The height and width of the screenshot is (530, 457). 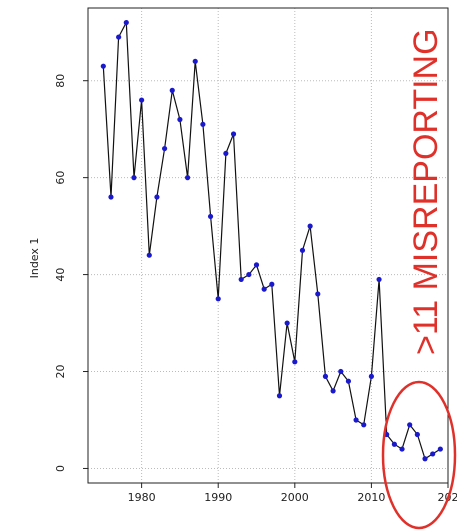 I want to click on y-tick-label: 40, so click(x=60, y=275).